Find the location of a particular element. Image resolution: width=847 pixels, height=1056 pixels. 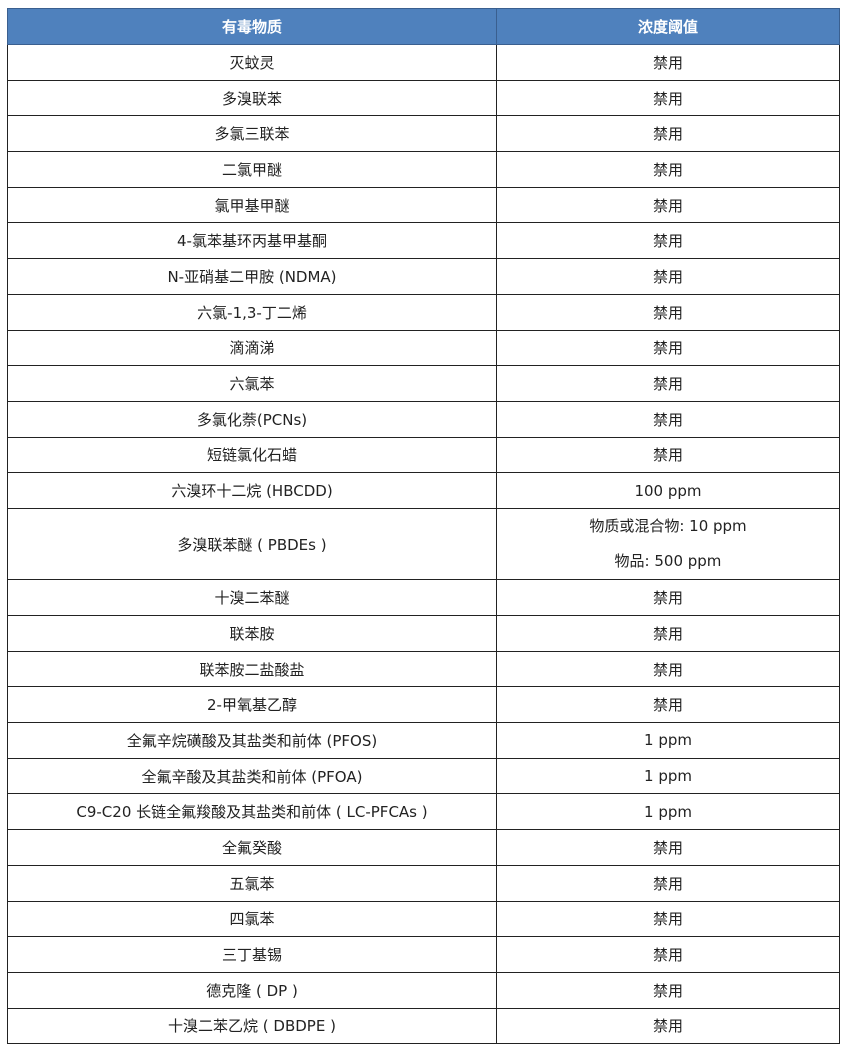

substance-cell: 多溴联苯 is located at coordinates (252, 98).